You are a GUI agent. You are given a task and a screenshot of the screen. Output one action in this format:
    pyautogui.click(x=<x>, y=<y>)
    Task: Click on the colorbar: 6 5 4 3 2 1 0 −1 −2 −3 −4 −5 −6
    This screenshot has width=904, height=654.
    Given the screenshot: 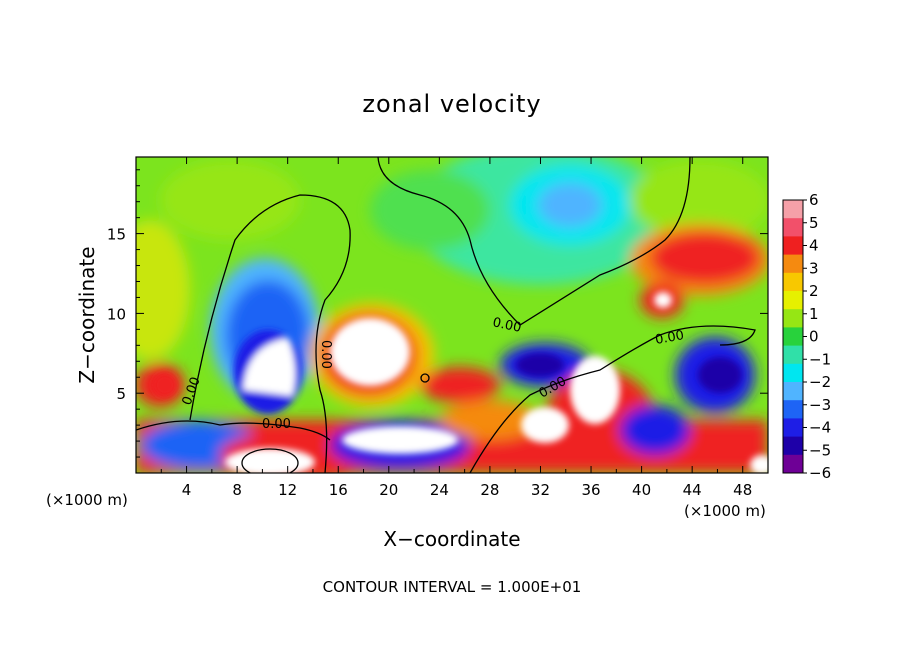 What is the action you would take?
    pyautogui.click(x=806, y=336)
    